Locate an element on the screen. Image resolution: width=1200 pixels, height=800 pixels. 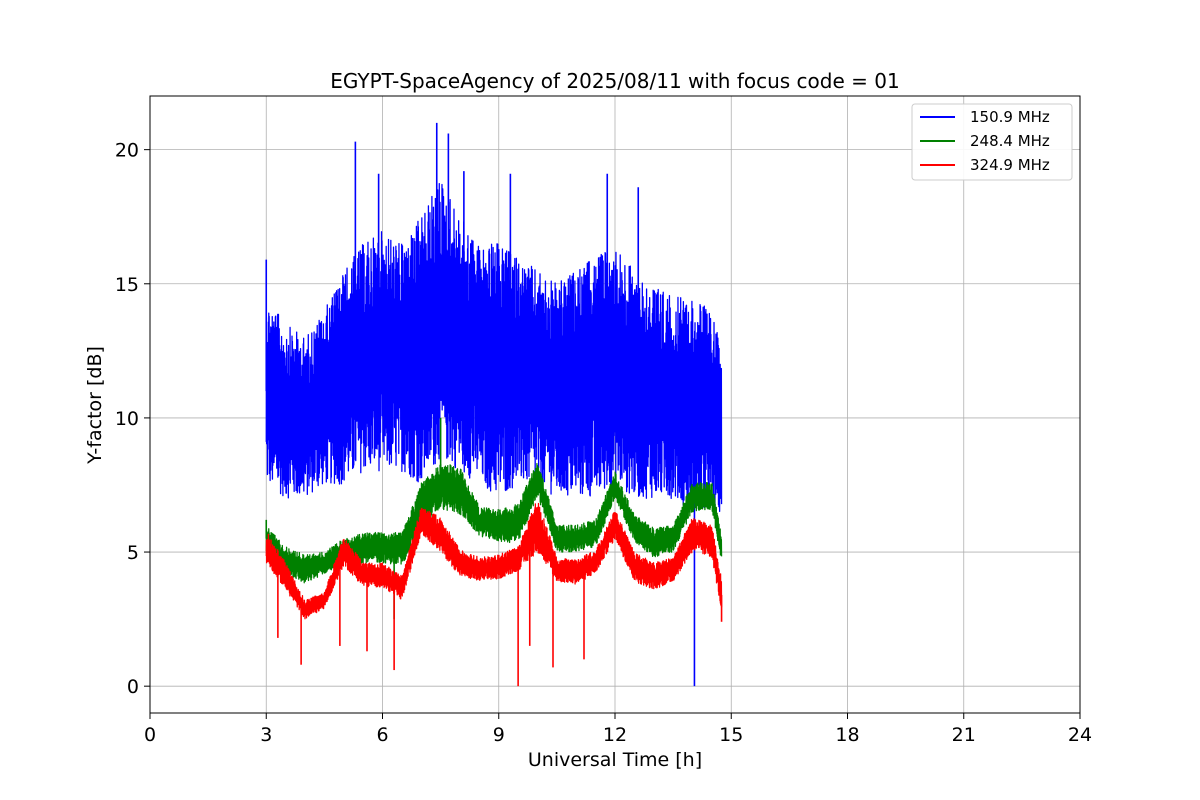
legend: 150.9 MHz 248.4 MHz 324.9 MHz is located at coordinates (992, 142).